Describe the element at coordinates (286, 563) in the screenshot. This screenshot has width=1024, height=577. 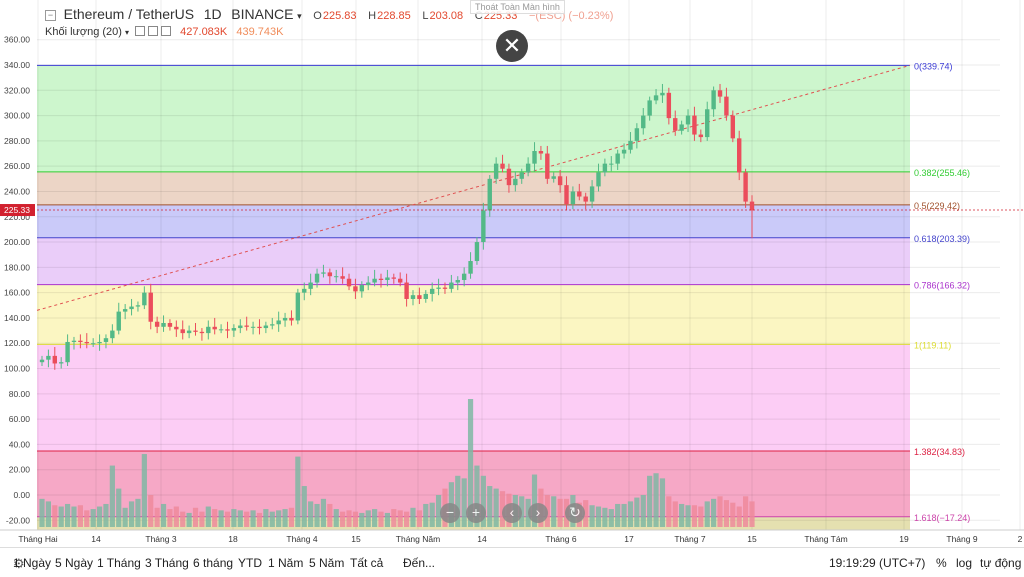
I see `range-1y: 1 Năm` at that location.